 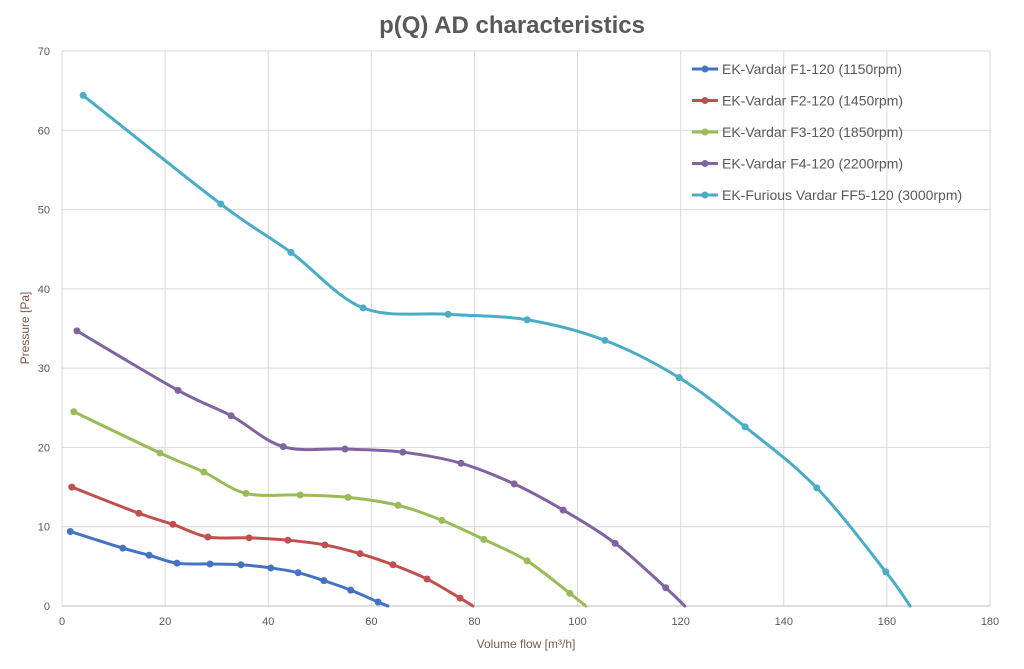 What do you see at coordinates (812, 69) in the screenshot?
I see `legend-label: EK-Vardar F1-120 (1150rpm)` at bounding box center [812, 69].